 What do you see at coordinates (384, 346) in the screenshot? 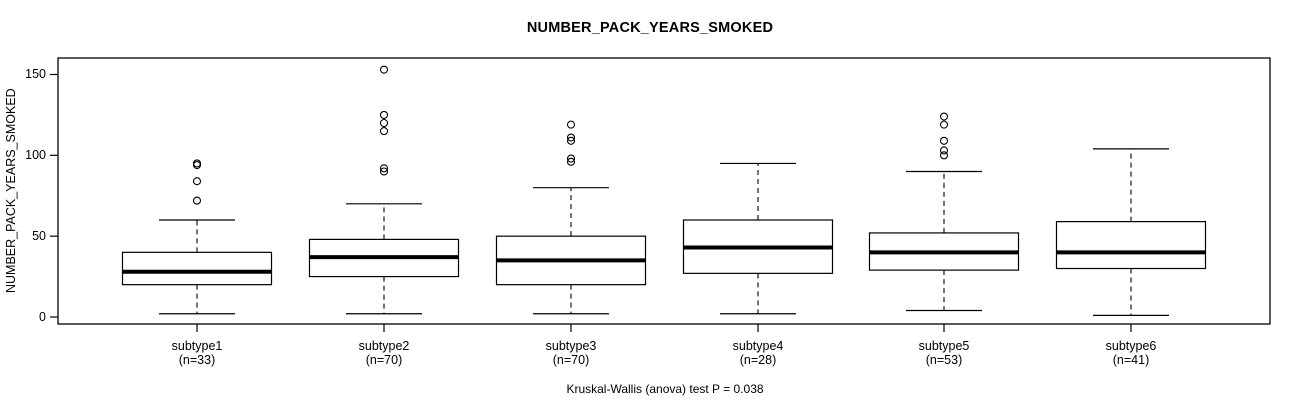
I see `group-name: subtype2` at bounding box center [384, 346].